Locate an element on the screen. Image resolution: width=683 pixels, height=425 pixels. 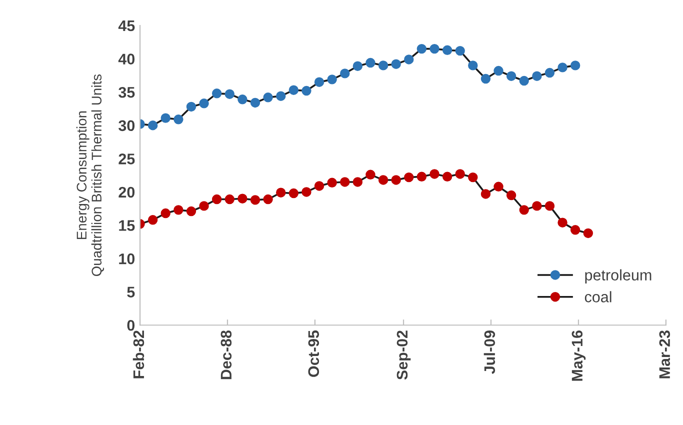
y-tick-label: 25 is located at coordinates (126, 159).